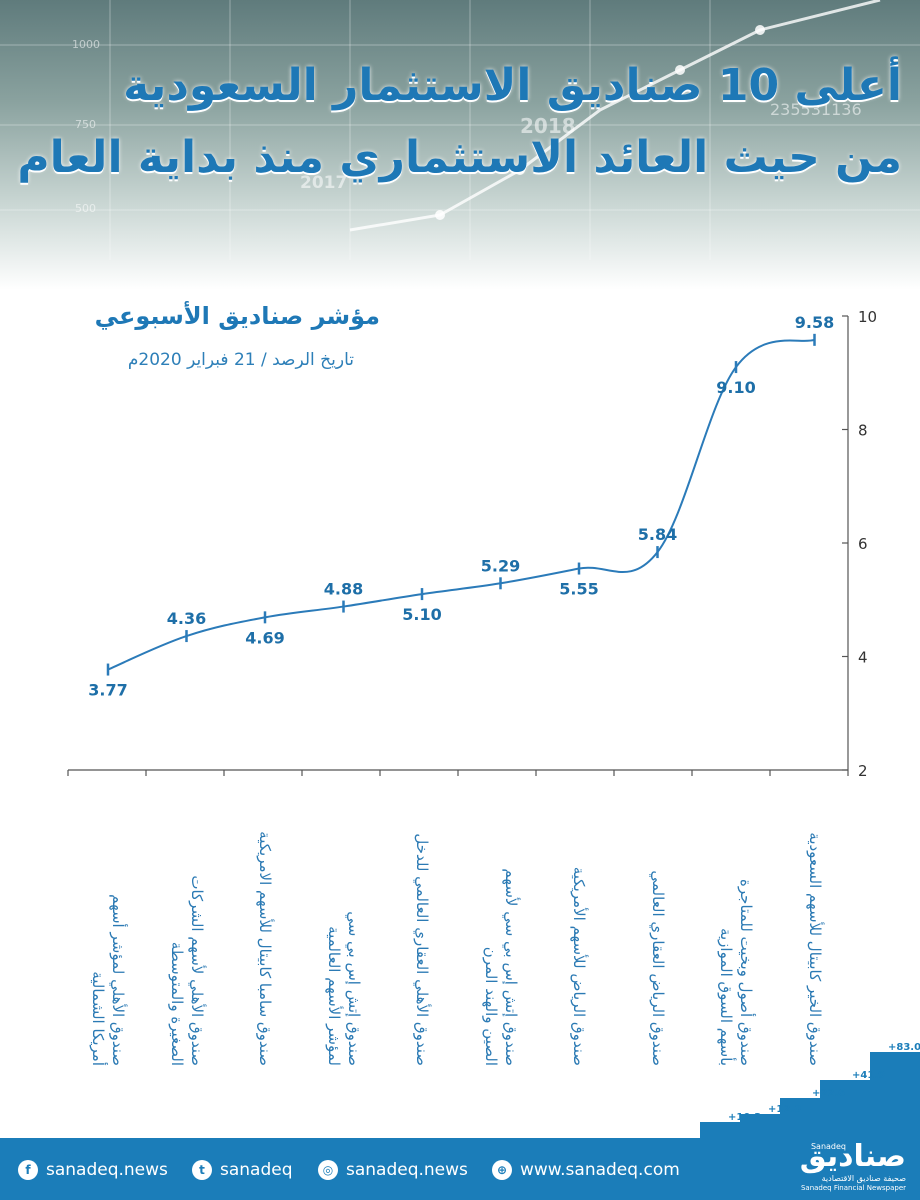 The height and width of the screenshot is (1200, 920). Describe the element at coordinates (422, 949) in the screenshot. I see `category-label-line: صندوق الأهلي العقاري العالمي للدخل` at that location.